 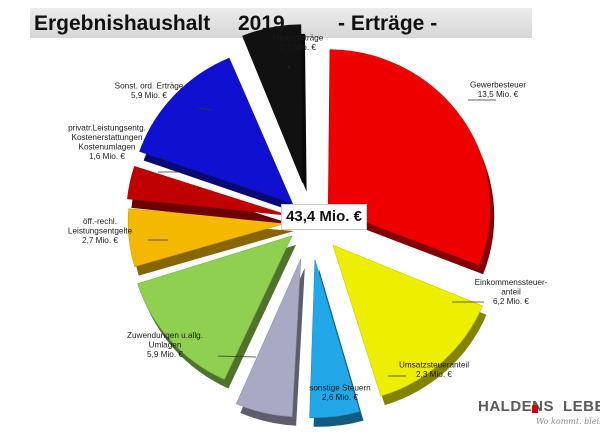 I want to click on slice-label-line: Umlagen, so click(x=165, y=345).